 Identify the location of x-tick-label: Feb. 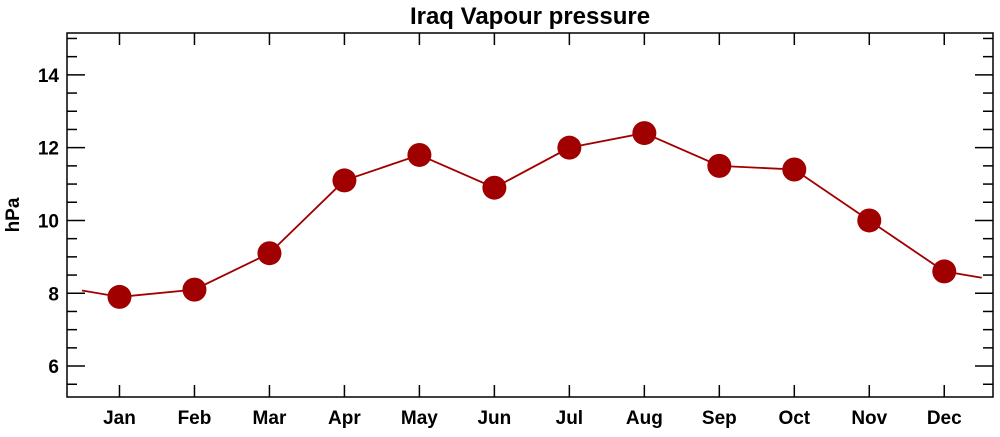
(195, 418).